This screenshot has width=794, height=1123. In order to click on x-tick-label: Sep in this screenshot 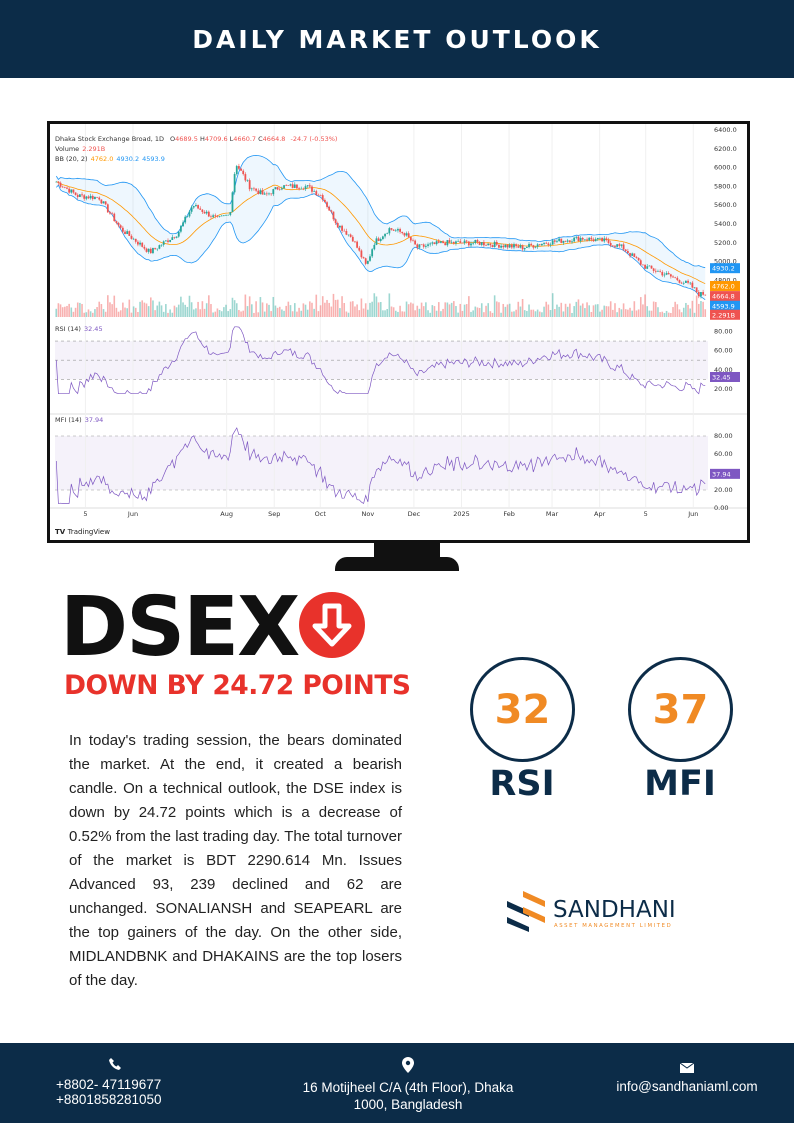, I will do `click(274, 514)`.